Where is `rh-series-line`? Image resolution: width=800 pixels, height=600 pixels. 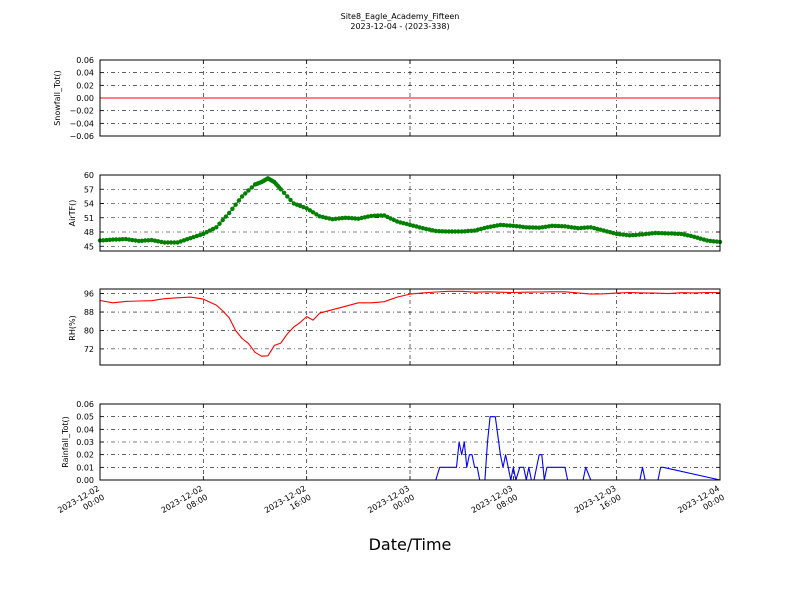
rh-series-line is located at coordinates (410, 323).